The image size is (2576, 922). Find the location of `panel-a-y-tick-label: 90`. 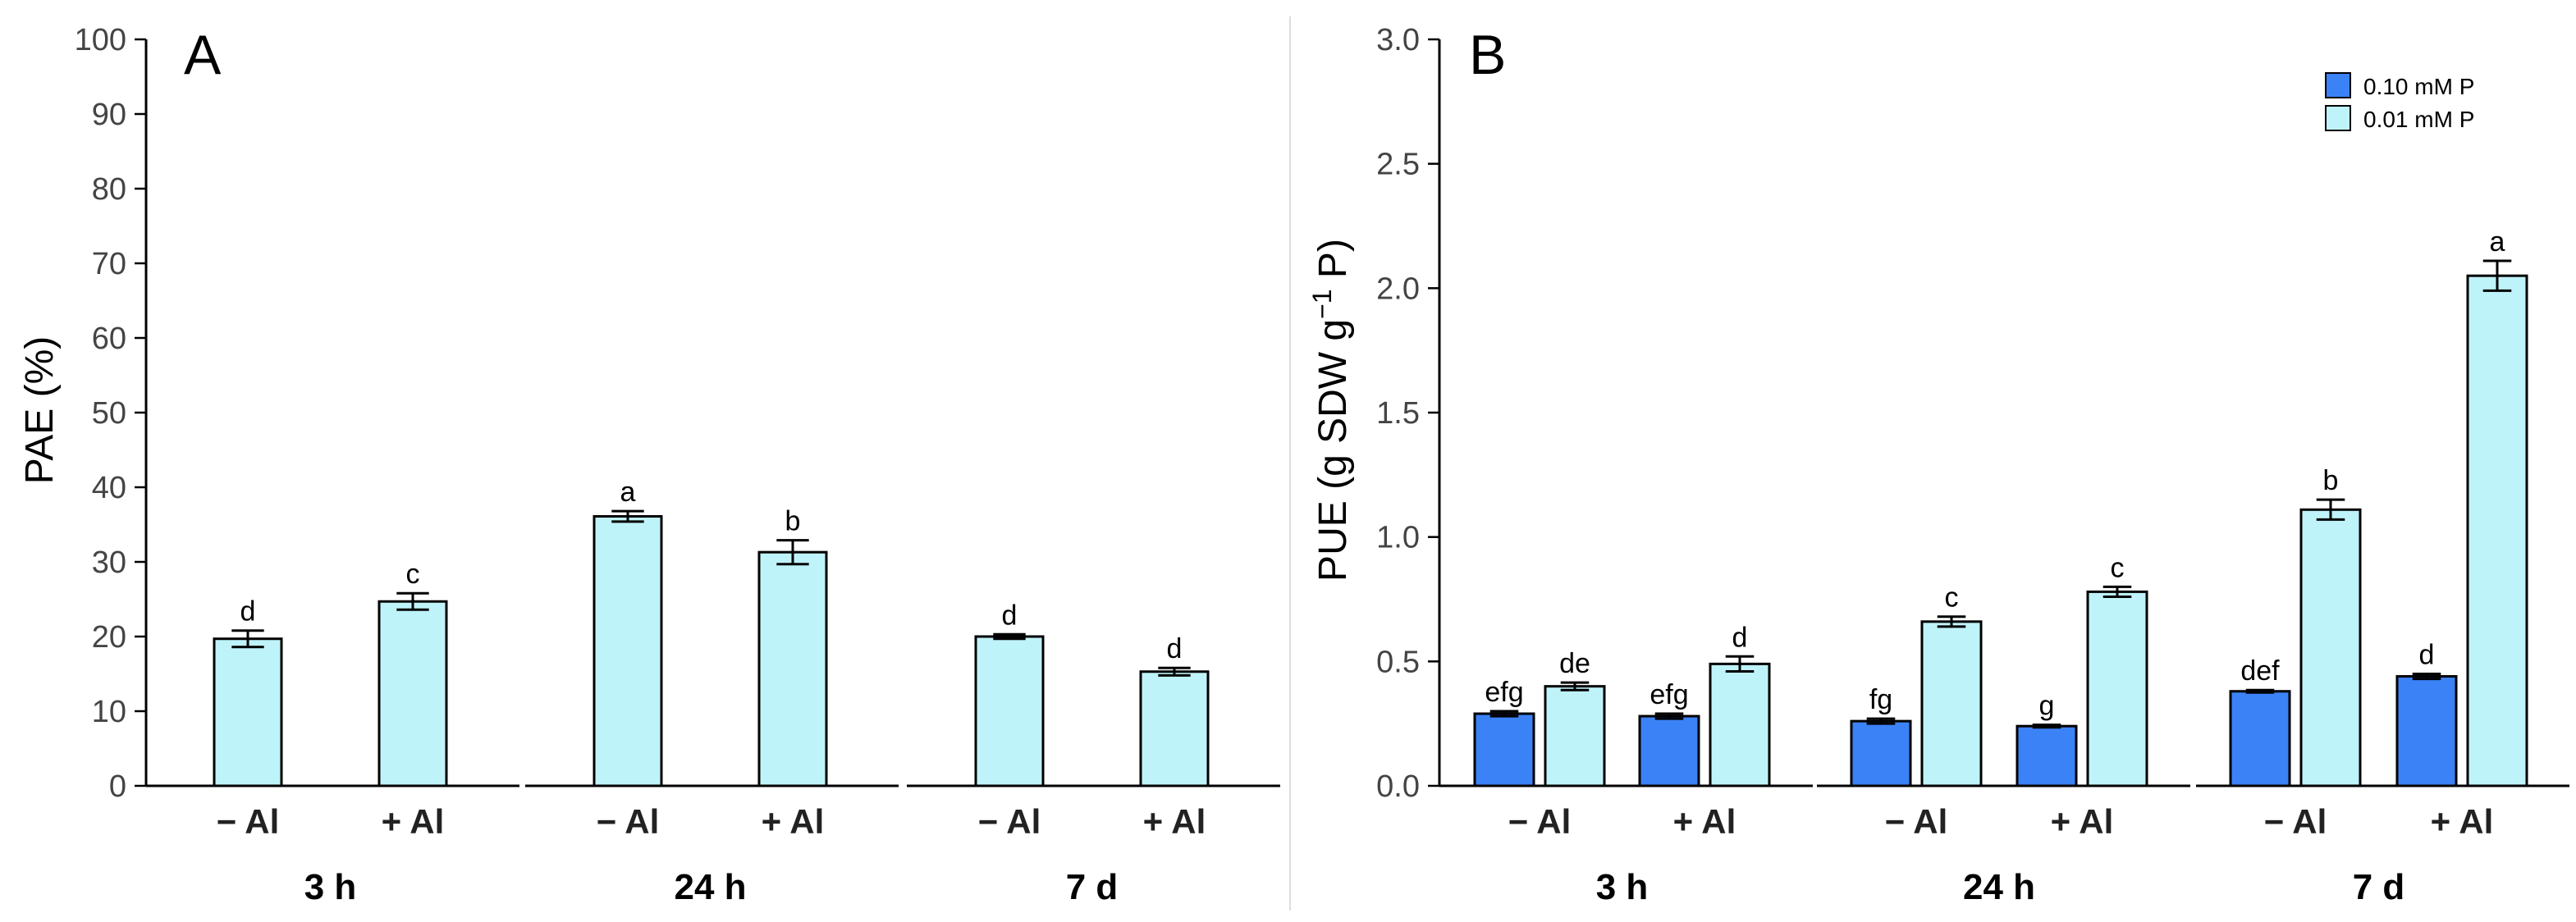

panel-a-y-tick-label: 90 is located at coordinates (109, 115).